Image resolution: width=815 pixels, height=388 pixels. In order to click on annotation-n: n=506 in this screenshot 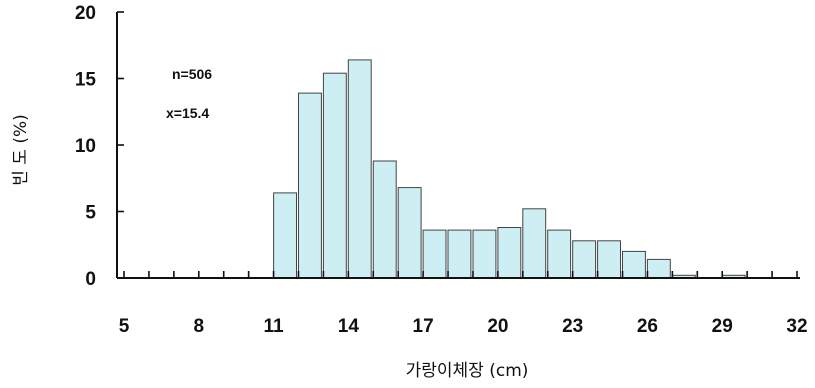, I will do `click(192, 74)`.